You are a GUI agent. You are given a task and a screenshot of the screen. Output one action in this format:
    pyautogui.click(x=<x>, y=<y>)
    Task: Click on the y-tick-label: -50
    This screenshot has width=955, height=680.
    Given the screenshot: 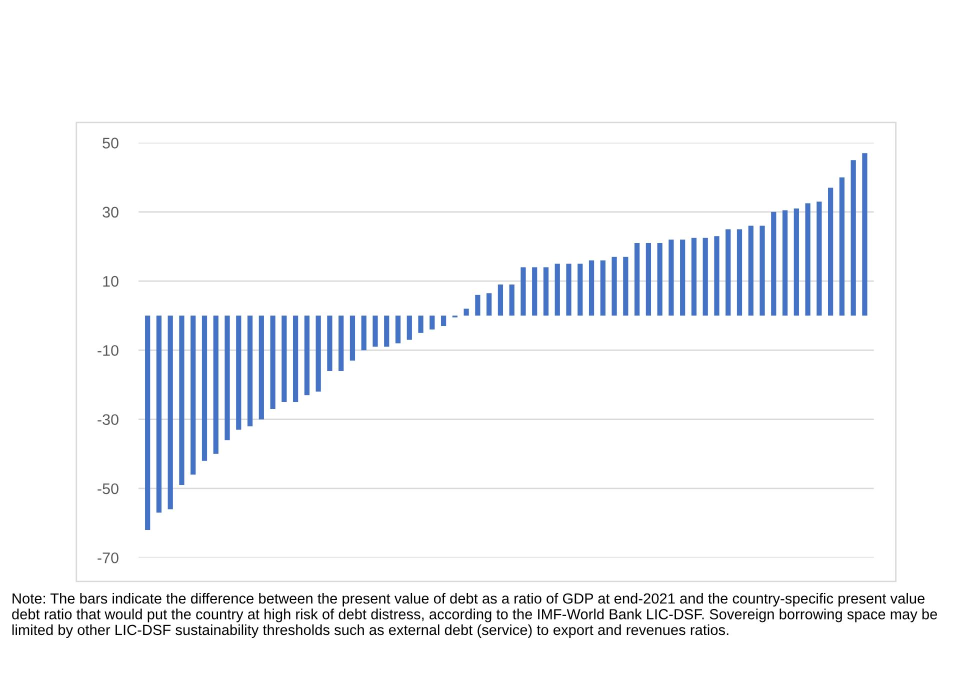 What is the action you would take?
    pyautogui.click(x=108, y=488)
    